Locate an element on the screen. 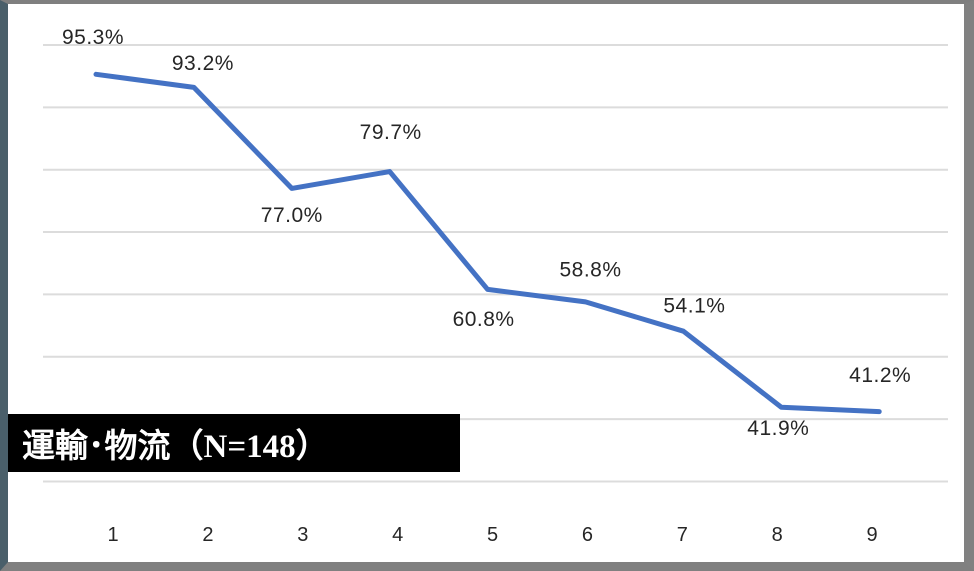 The image size is (974, 571). x-axis-tick-label: 4 is located at coordinates (397, 535).